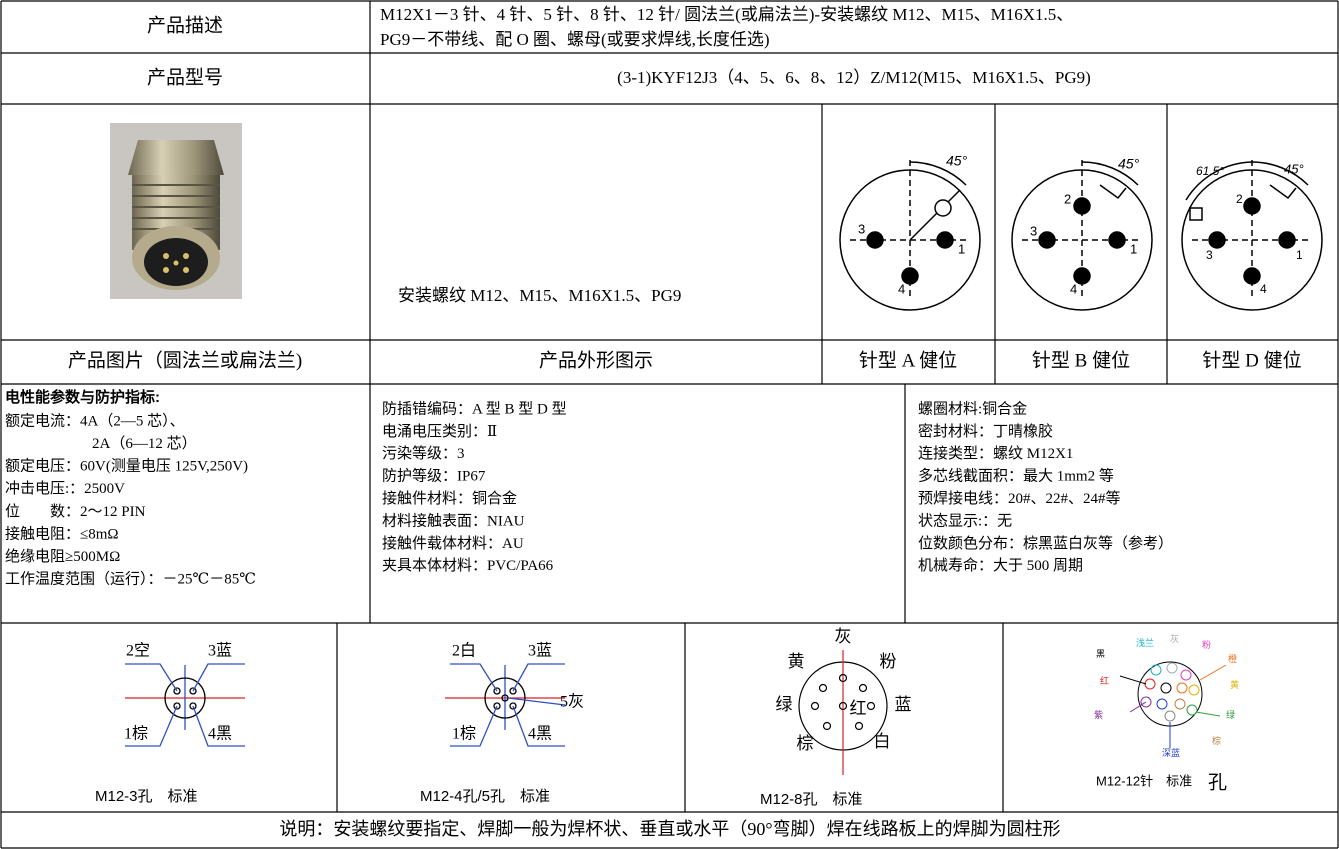 This screenshot has width=1339, height=849. I want to click on wire-label: 深蓝, so click(1171, 752).